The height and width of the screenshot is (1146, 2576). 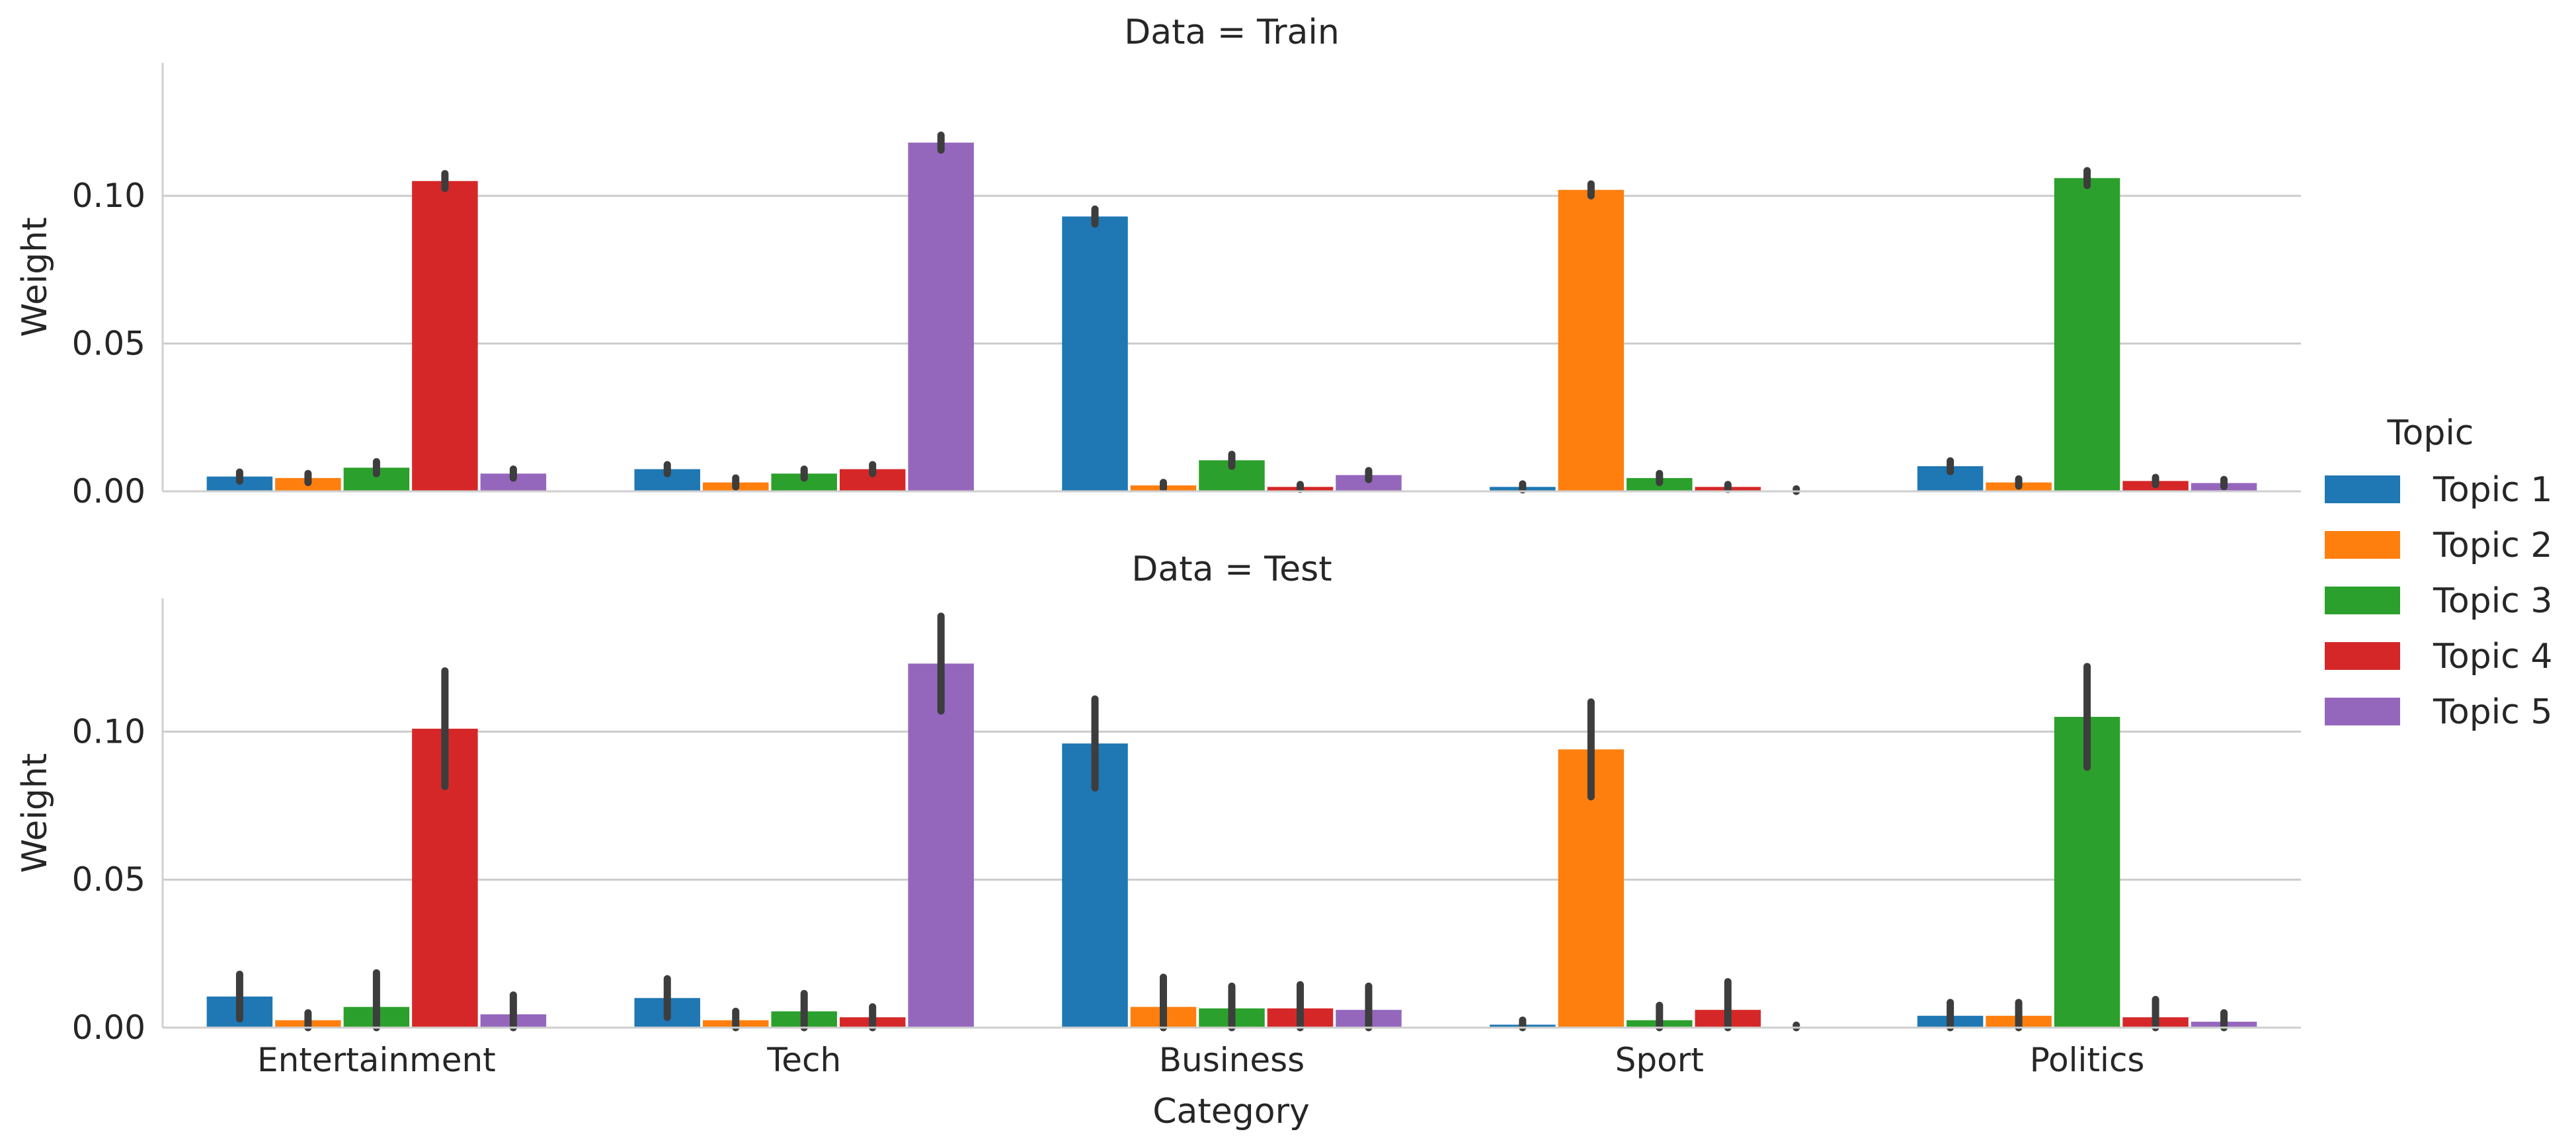 What do you see at coordinates (2088, 1060) in the screenshot?
I see `x-tick-label: Politics` at bounding box center [2088, 1060].